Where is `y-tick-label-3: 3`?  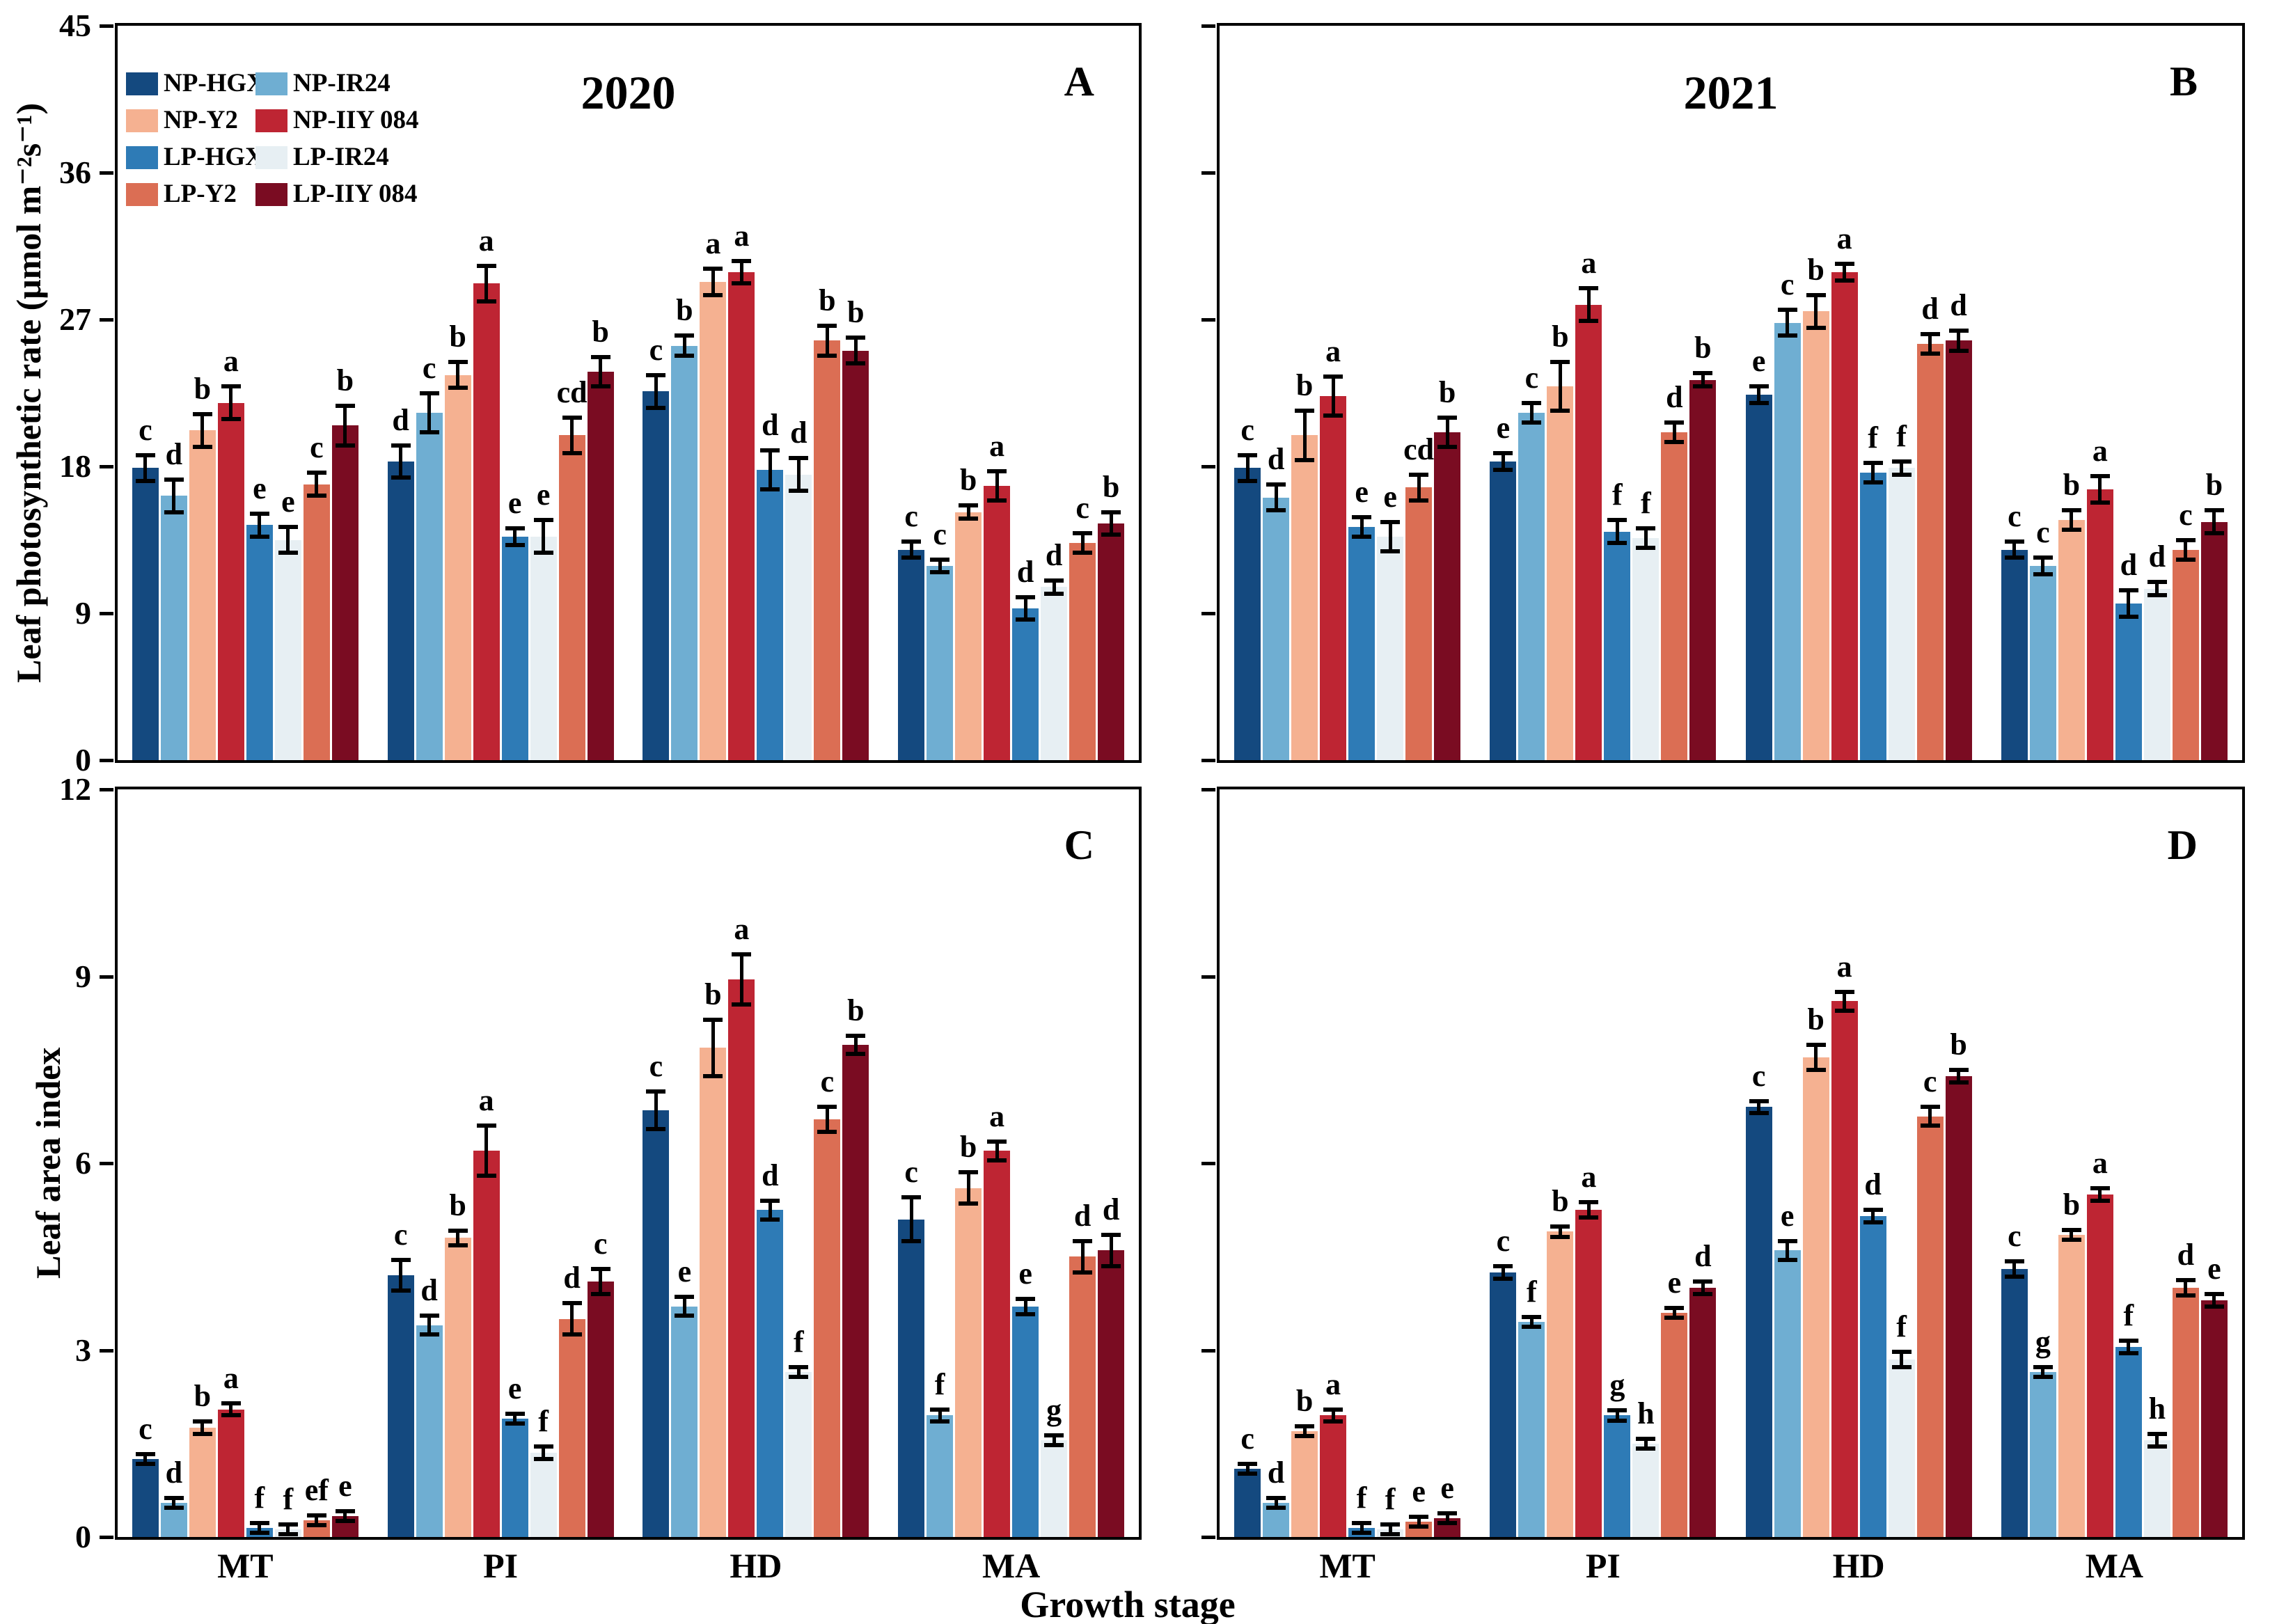
y-tick-label-3: 3 is located at coordinates (83, 1350).